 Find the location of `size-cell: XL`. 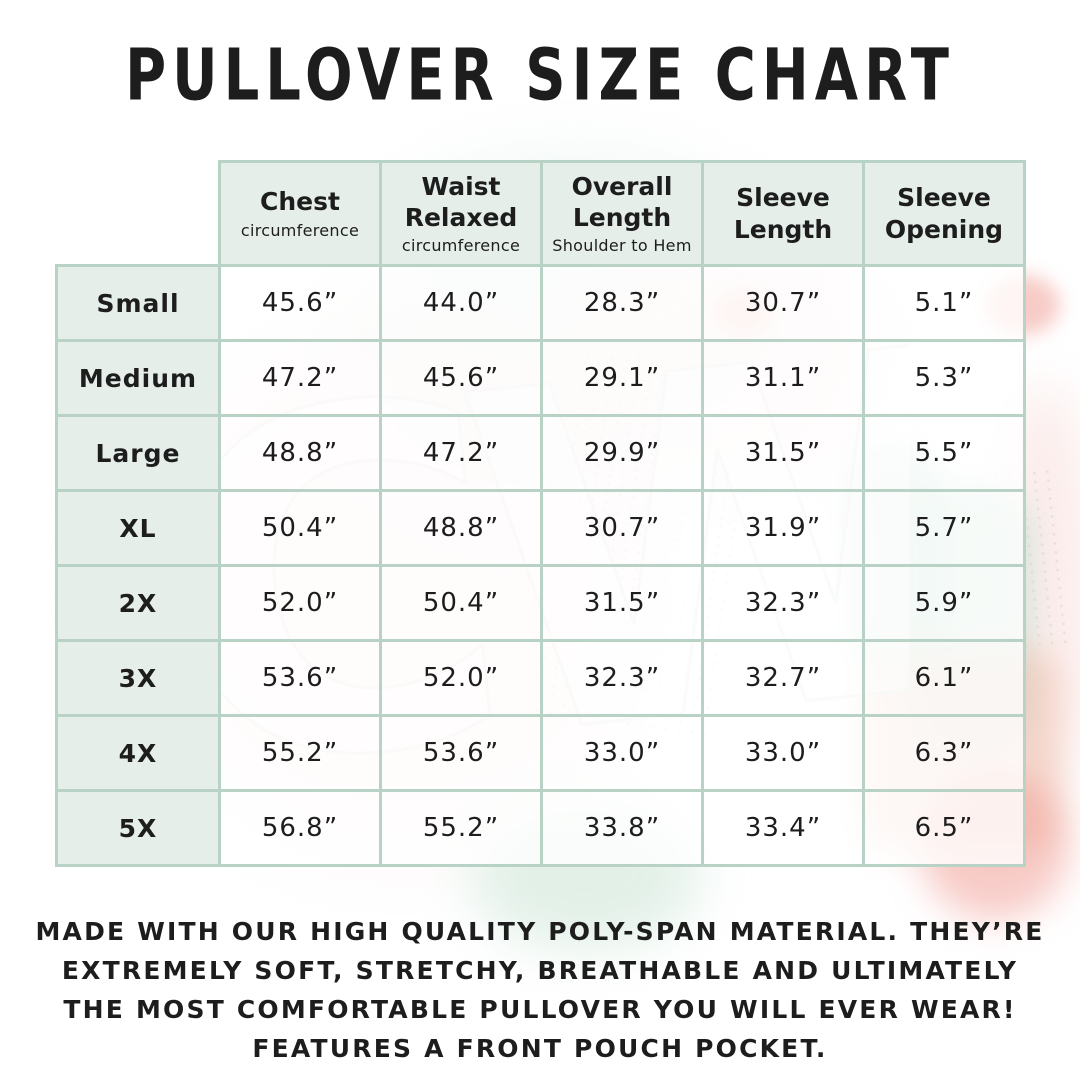

size-cell: XL is located at coordinates (138, 528).